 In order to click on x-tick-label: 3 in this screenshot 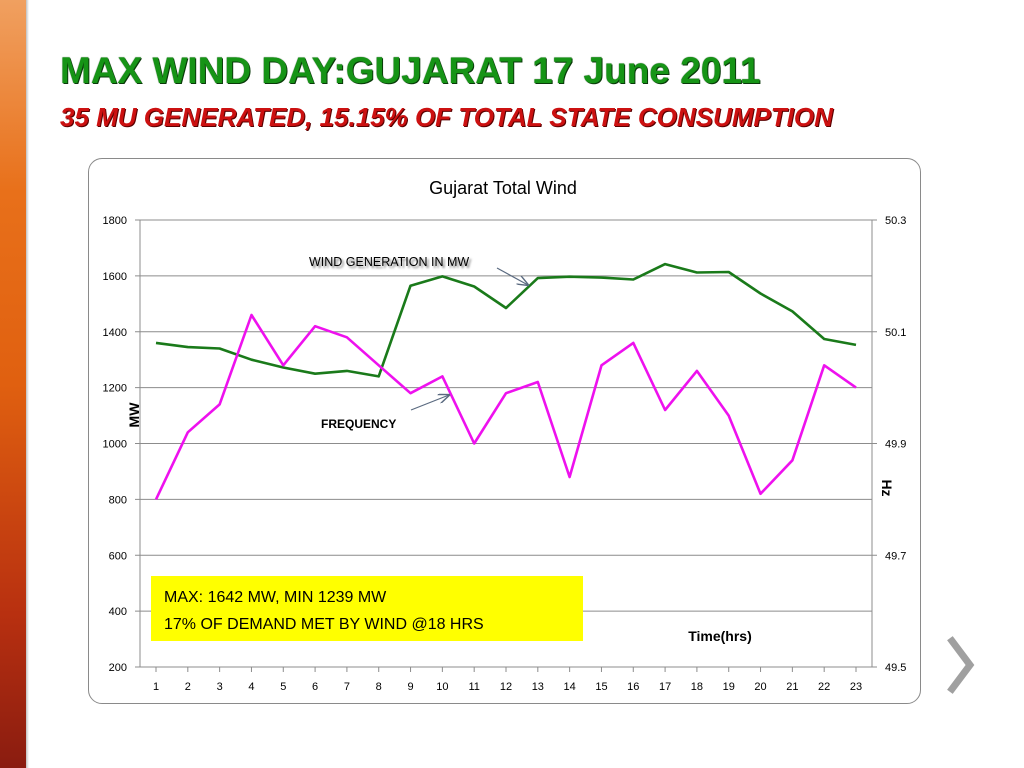, I will do `click(220, 687)`.